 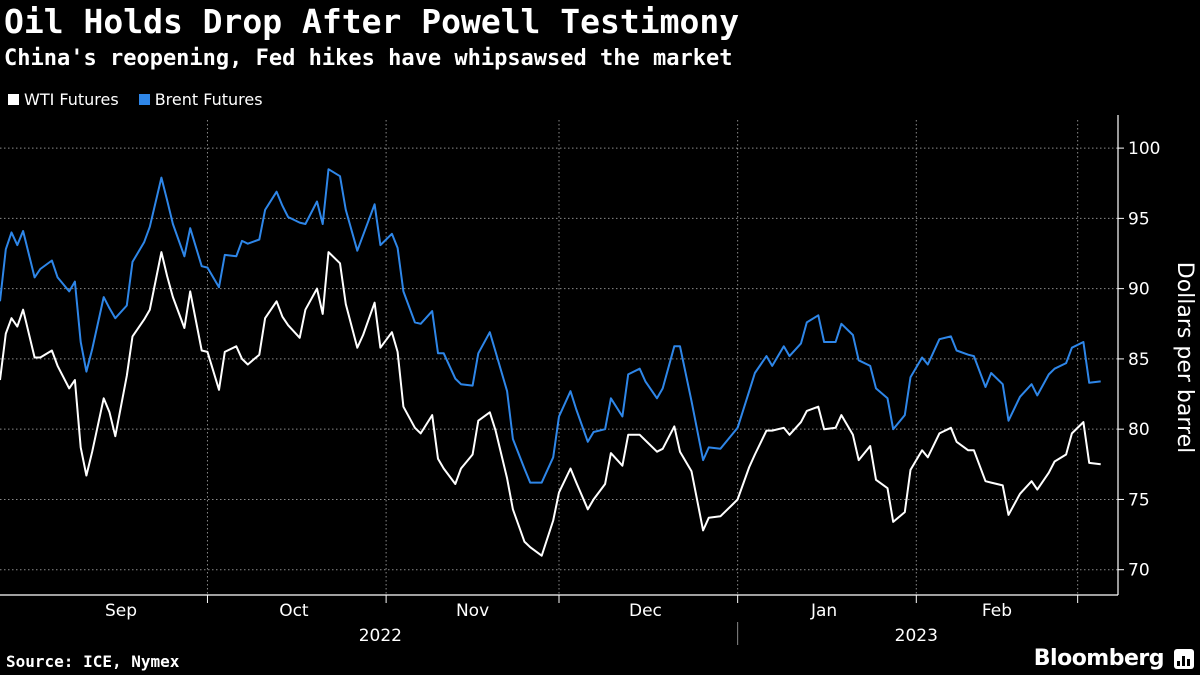 I want to click on year-label: 2022, so click(x=380, y=636).